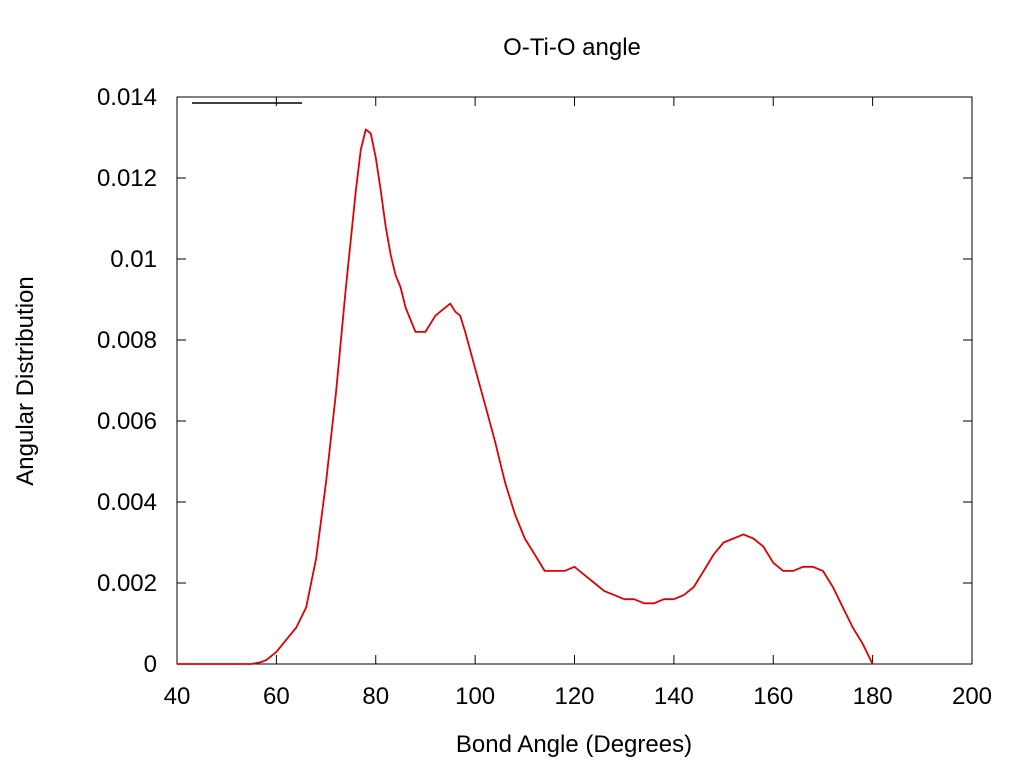 The height and width of the screenshot is (768, 1024). Describe the element at coordinates (873, 696) in the screenshot. I see `x-tick-label: 180` at that location.